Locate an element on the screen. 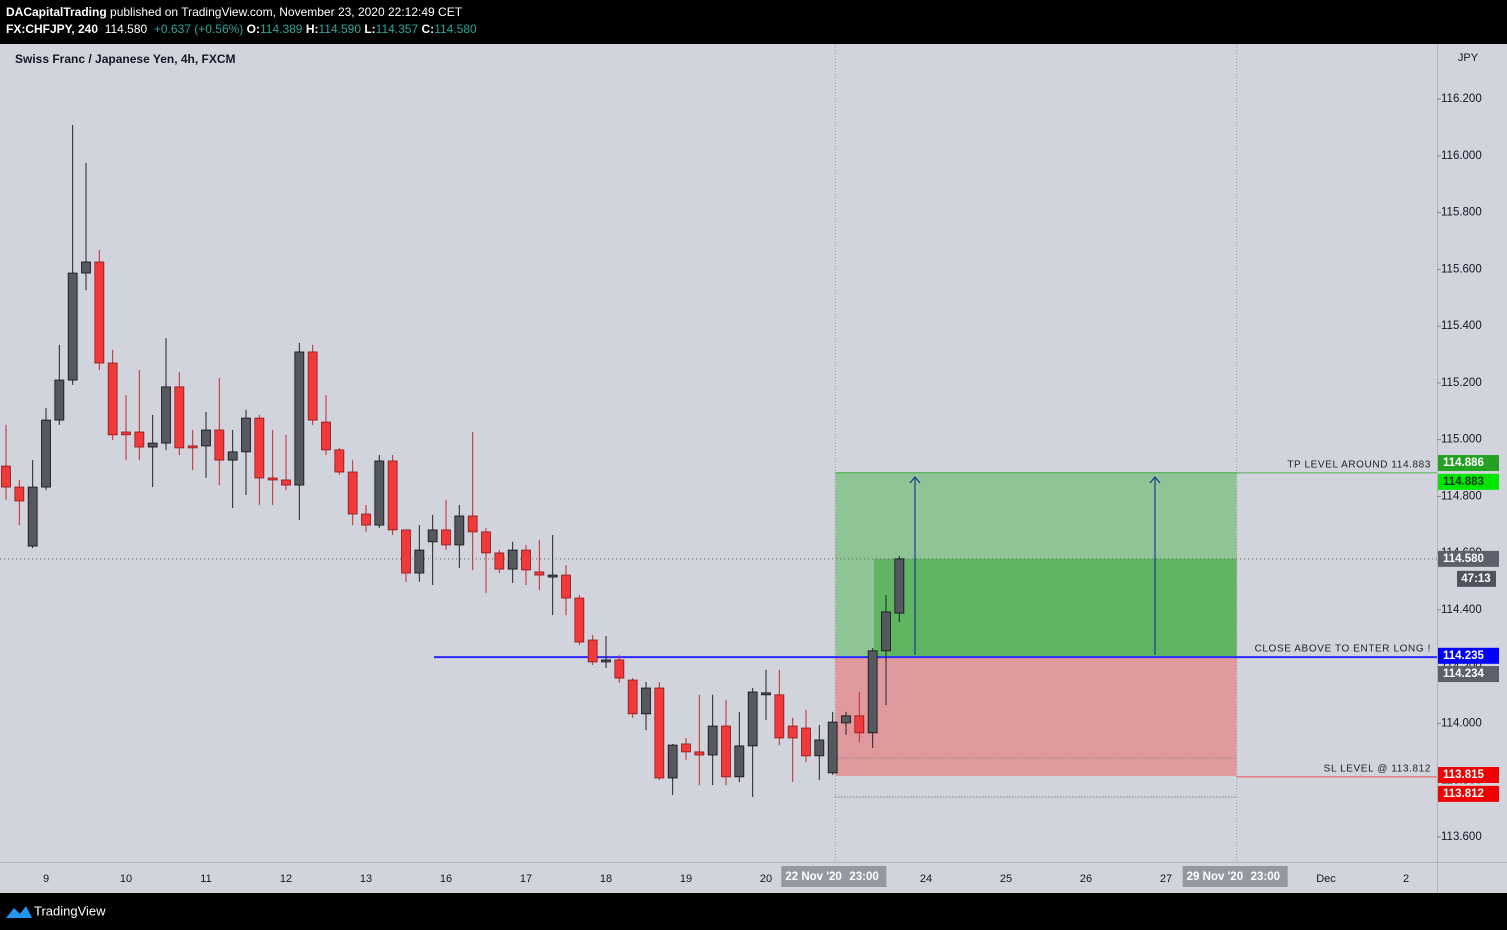 The width and height of the screenshot is (1507, 930). currency: JPY is located at coordinates (1468, 58).